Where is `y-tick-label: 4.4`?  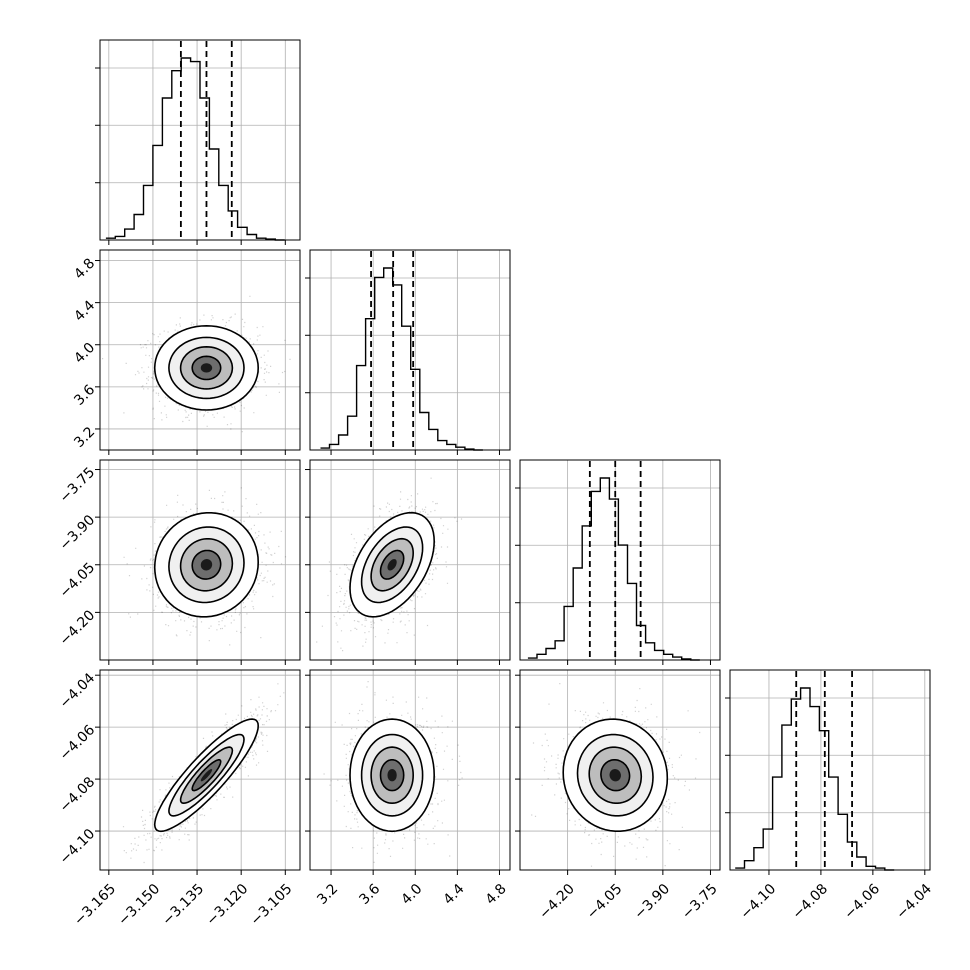 y-tick-label: 4.4 is located at coordinates (84, 311).